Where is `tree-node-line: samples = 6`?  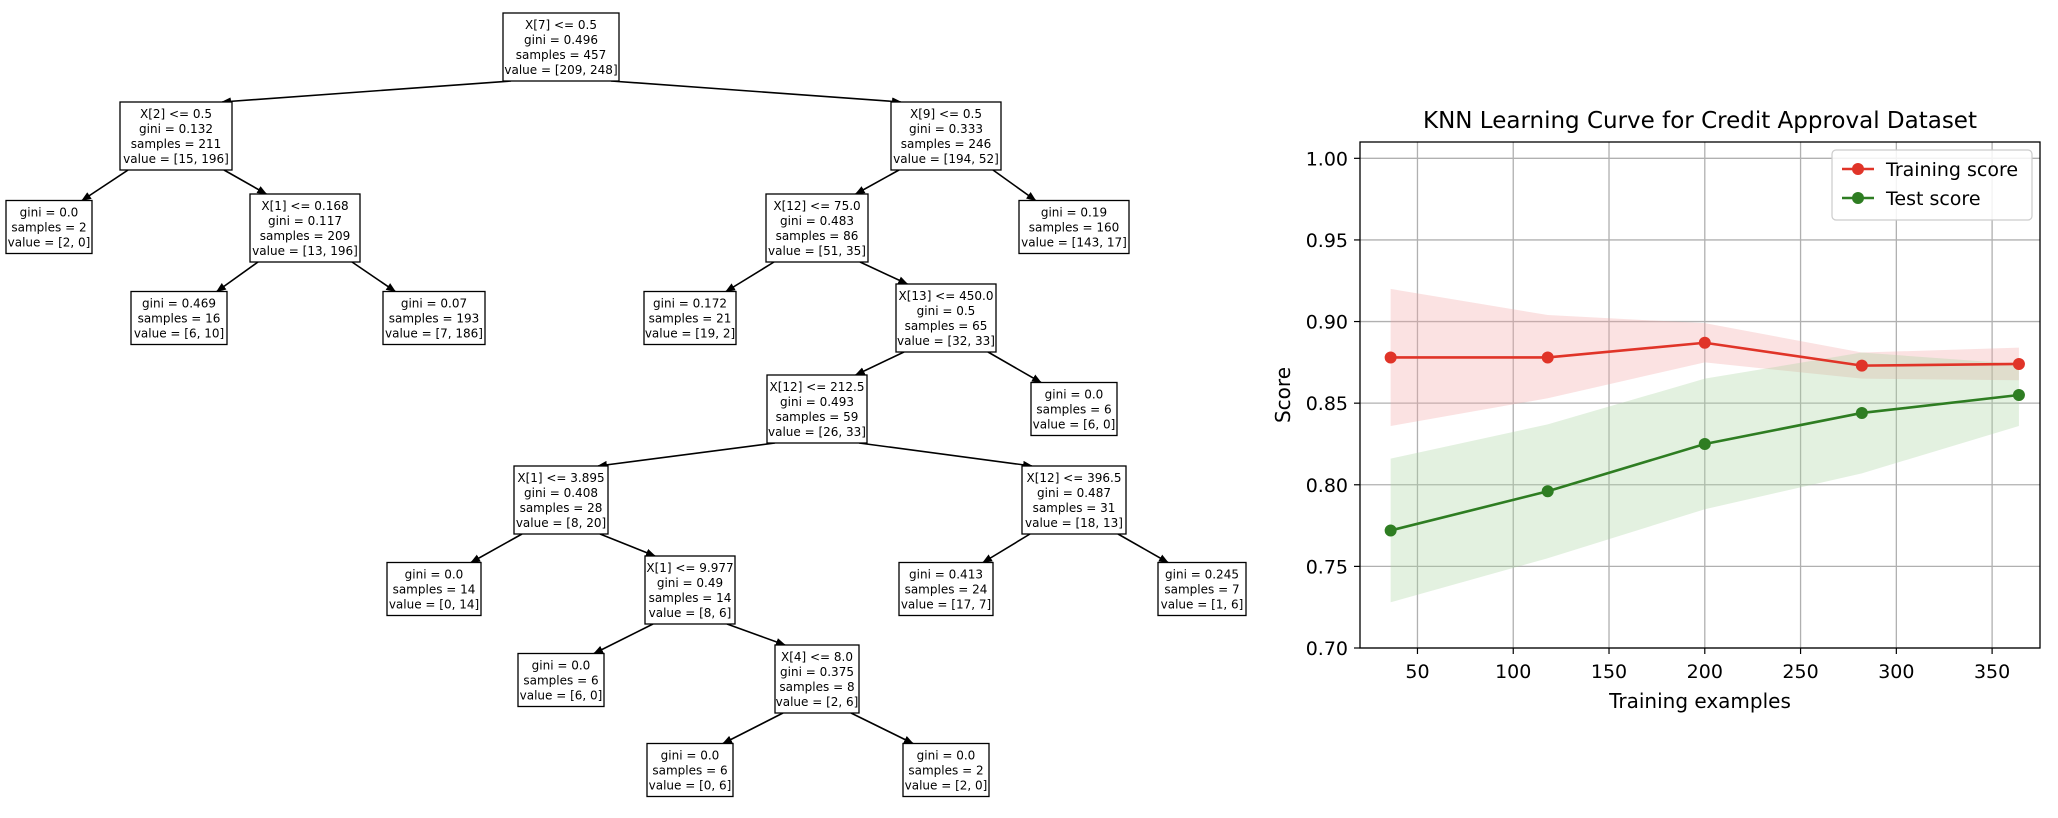 tree-node-line: samples = 6 is located at coordinates (689, 771).